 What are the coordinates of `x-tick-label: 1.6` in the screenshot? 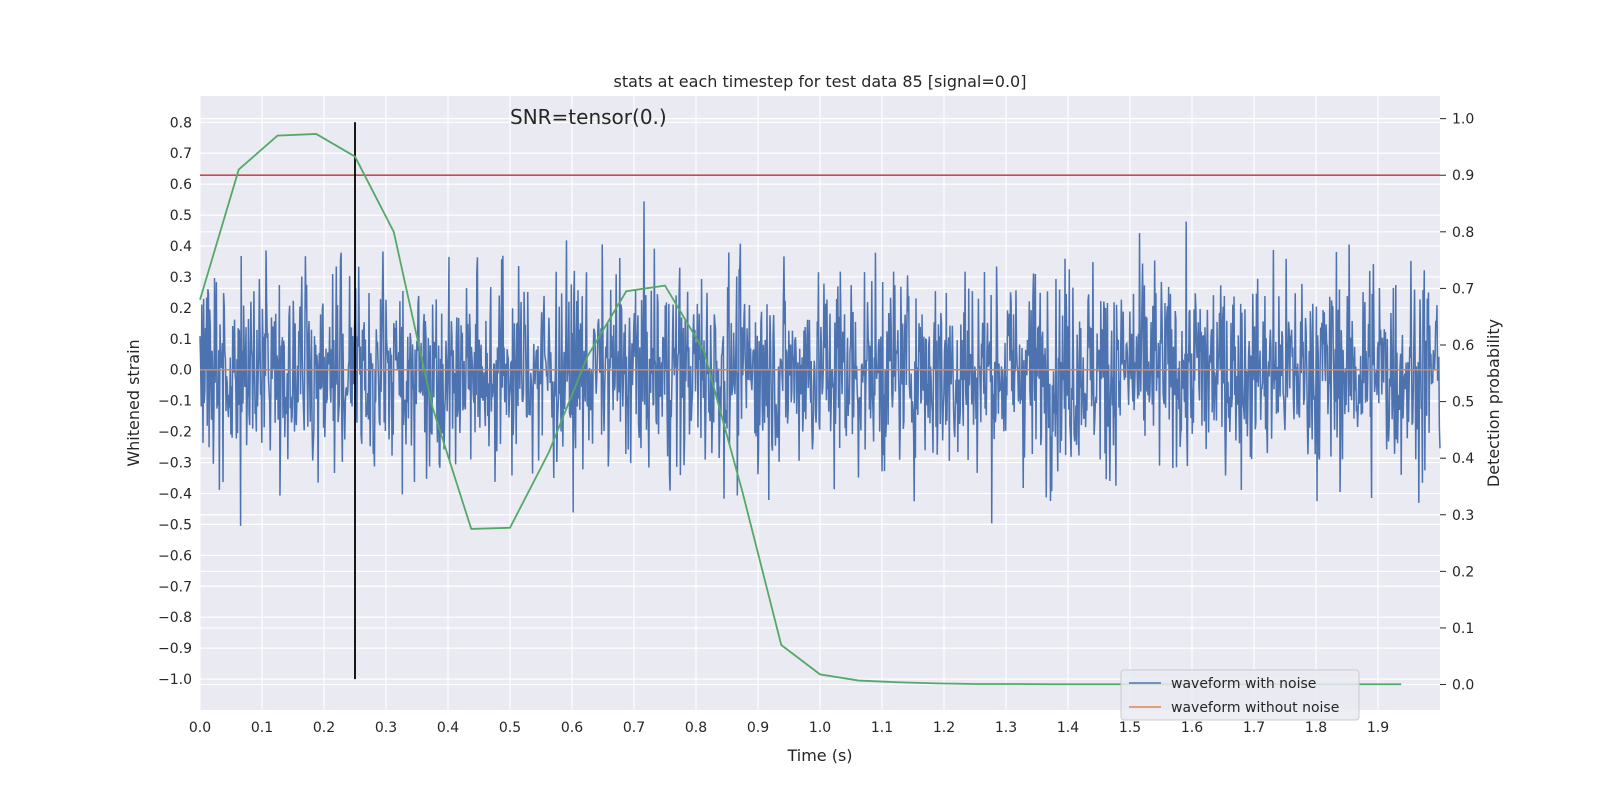 It's located at (1192, 728).